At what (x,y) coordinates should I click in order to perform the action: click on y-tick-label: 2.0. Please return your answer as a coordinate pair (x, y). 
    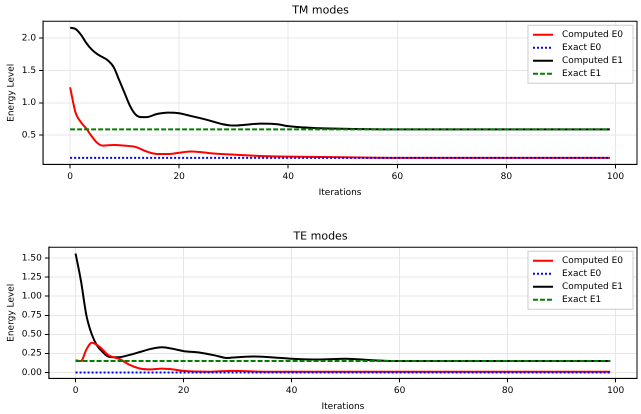
    Looking at the image, I should click on (29, 38).